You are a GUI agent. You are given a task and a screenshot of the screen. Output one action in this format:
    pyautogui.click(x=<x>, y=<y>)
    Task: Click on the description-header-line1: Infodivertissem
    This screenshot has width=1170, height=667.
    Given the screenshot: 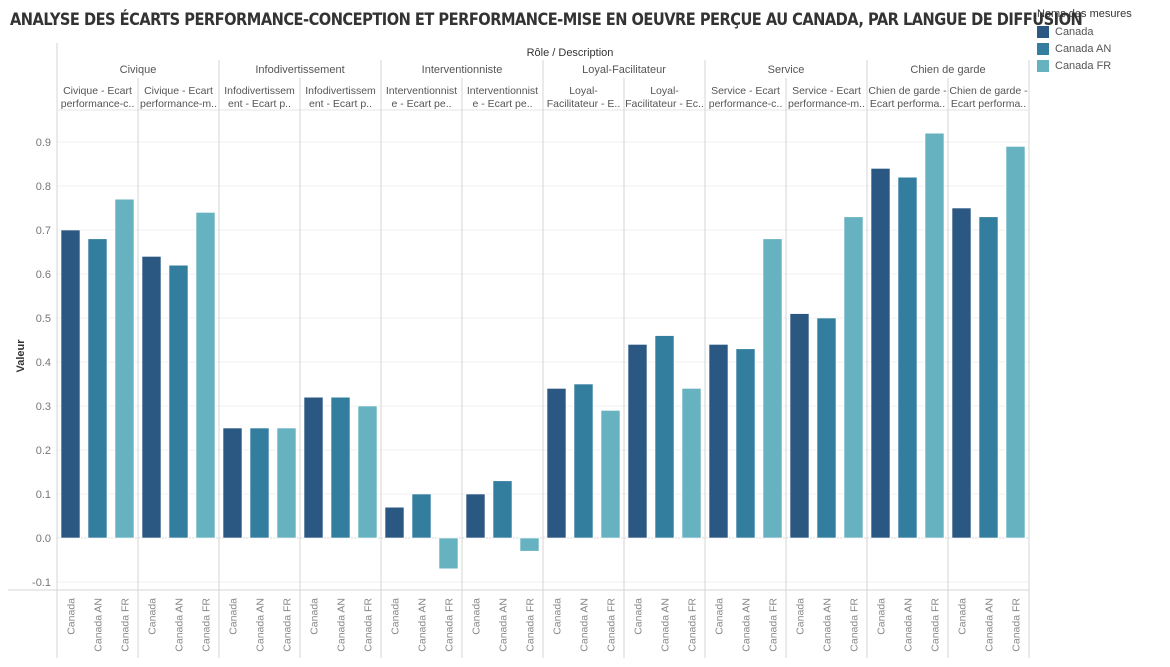 What is the action you would take?
    pyautogui.click(x=259, y=91)
    